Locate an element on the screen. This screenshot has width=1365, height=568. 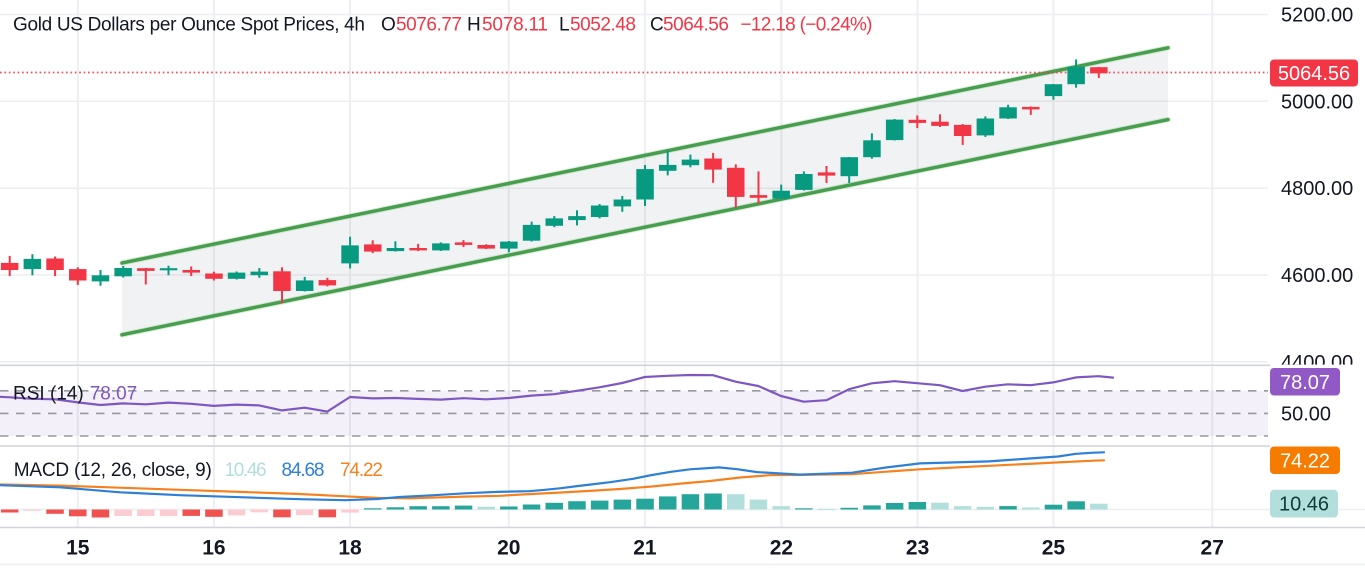
svg-text: 15 is located at coordinates (78, 548).